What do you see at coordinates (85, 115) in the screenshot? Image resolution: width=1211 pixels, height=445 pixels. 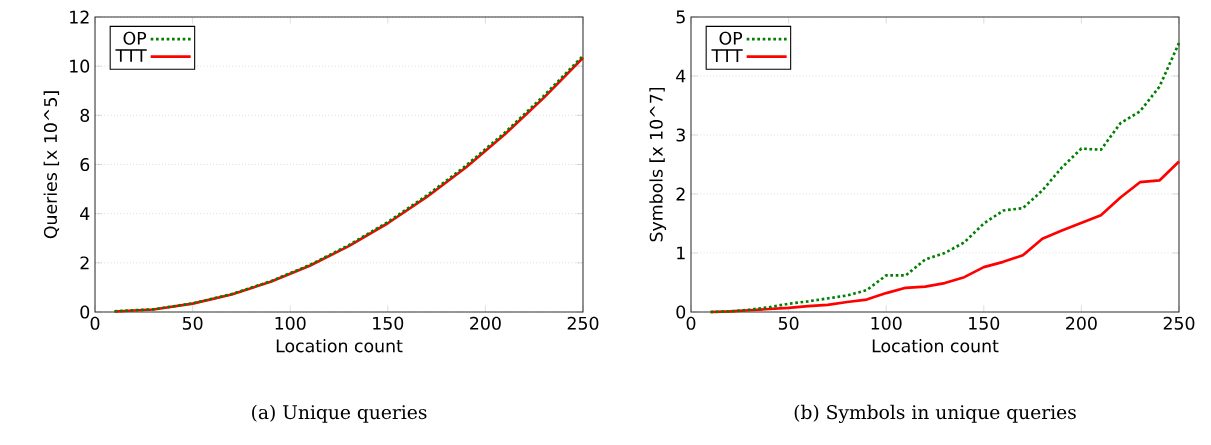 I see `y-tick-label: 8` at bounding box center [85, 115].